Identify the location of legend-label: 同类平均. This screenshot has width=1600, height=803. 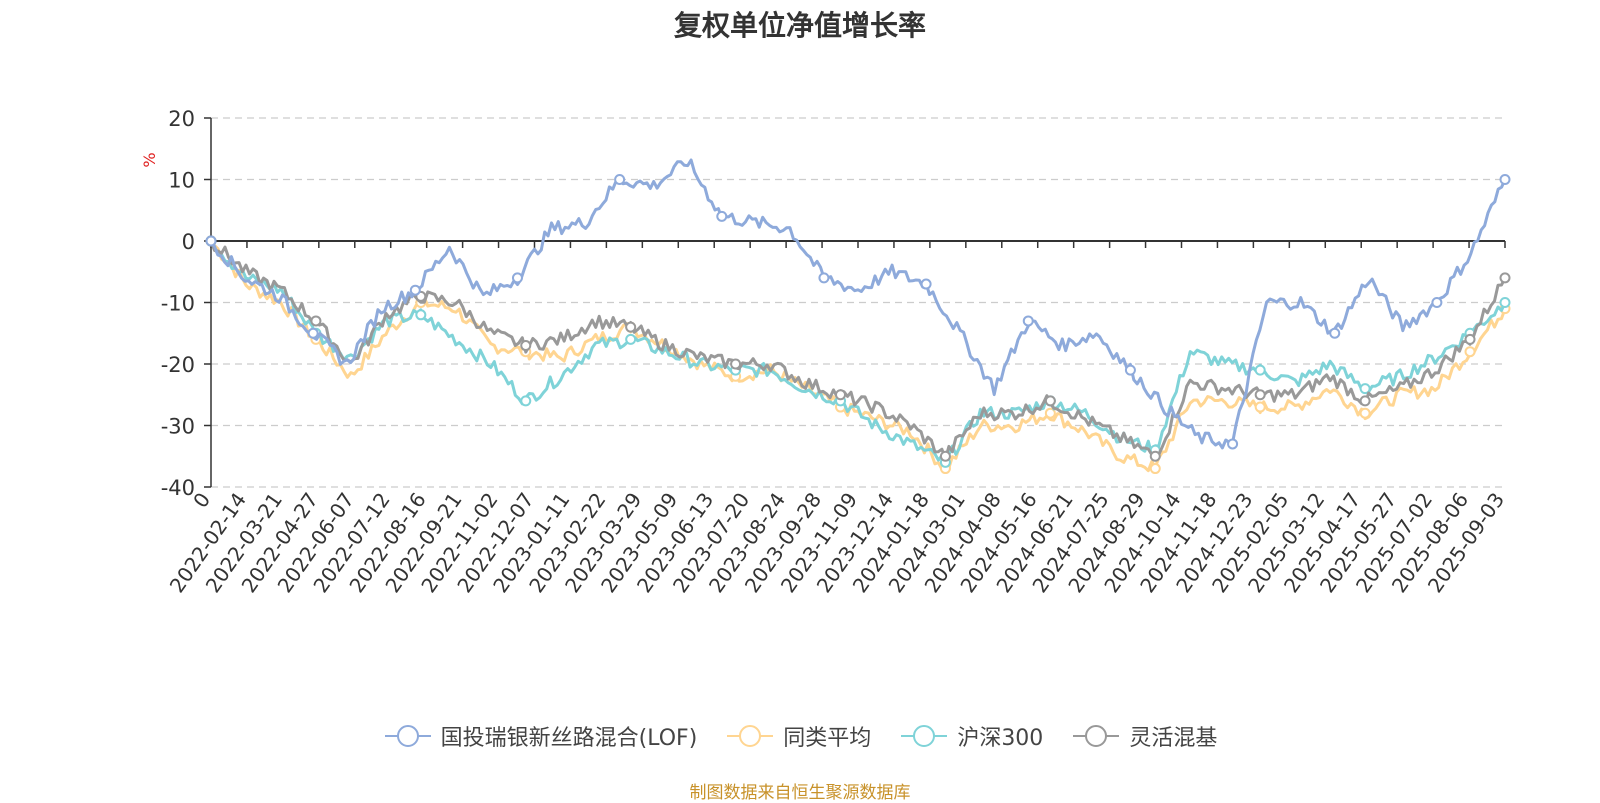
(827, 738).